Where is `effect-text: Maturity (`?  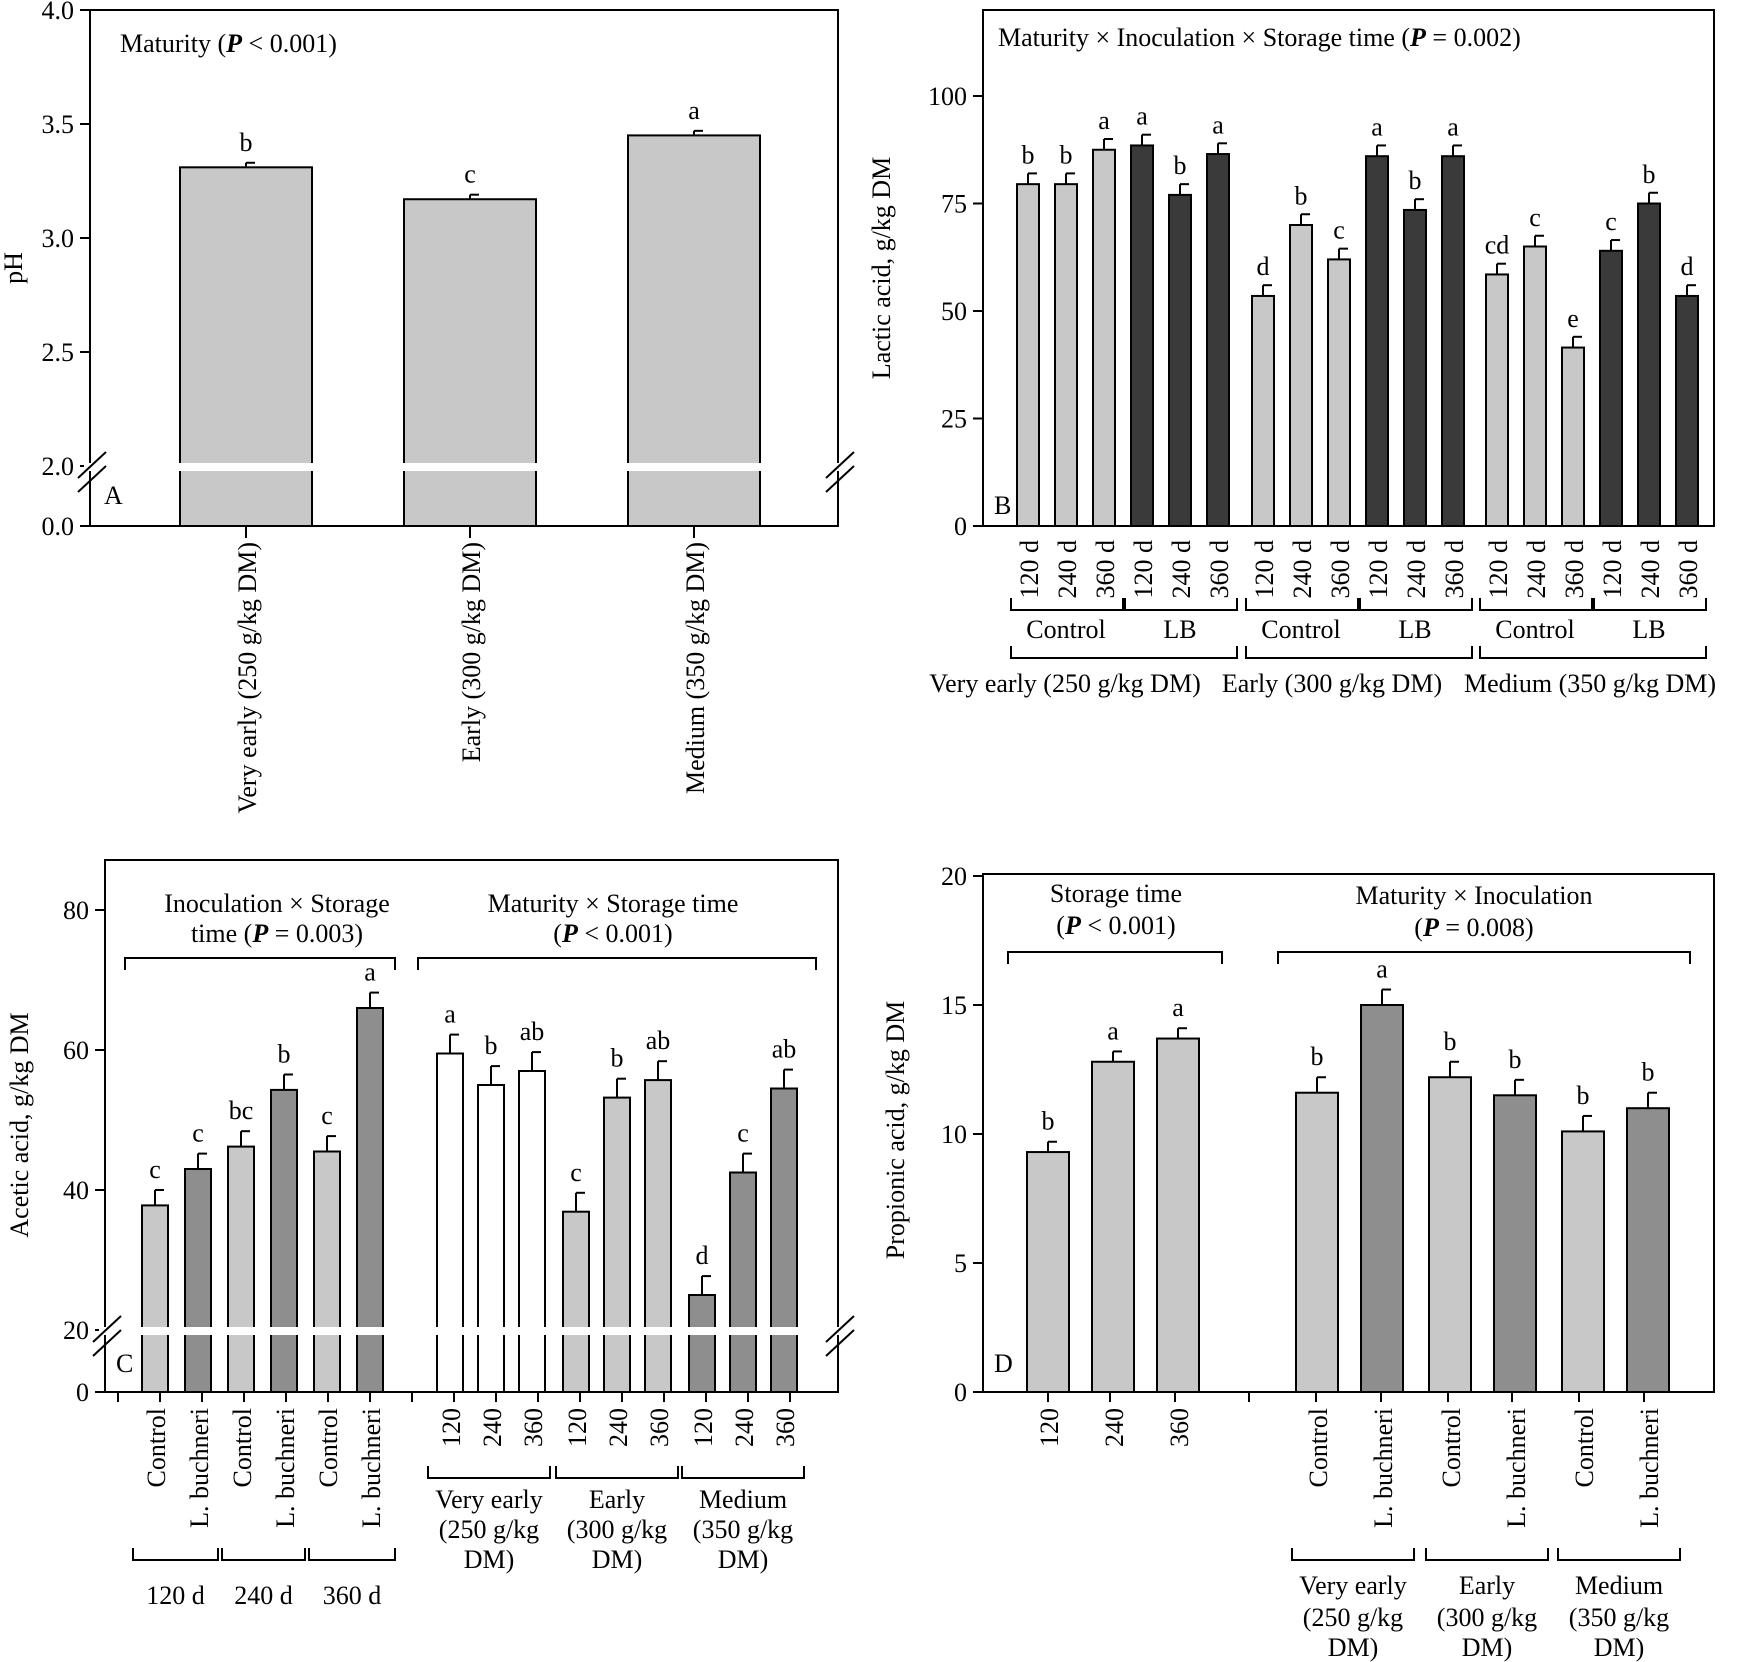
effect-text: Maturity ( is located at coordinates (173, 43).